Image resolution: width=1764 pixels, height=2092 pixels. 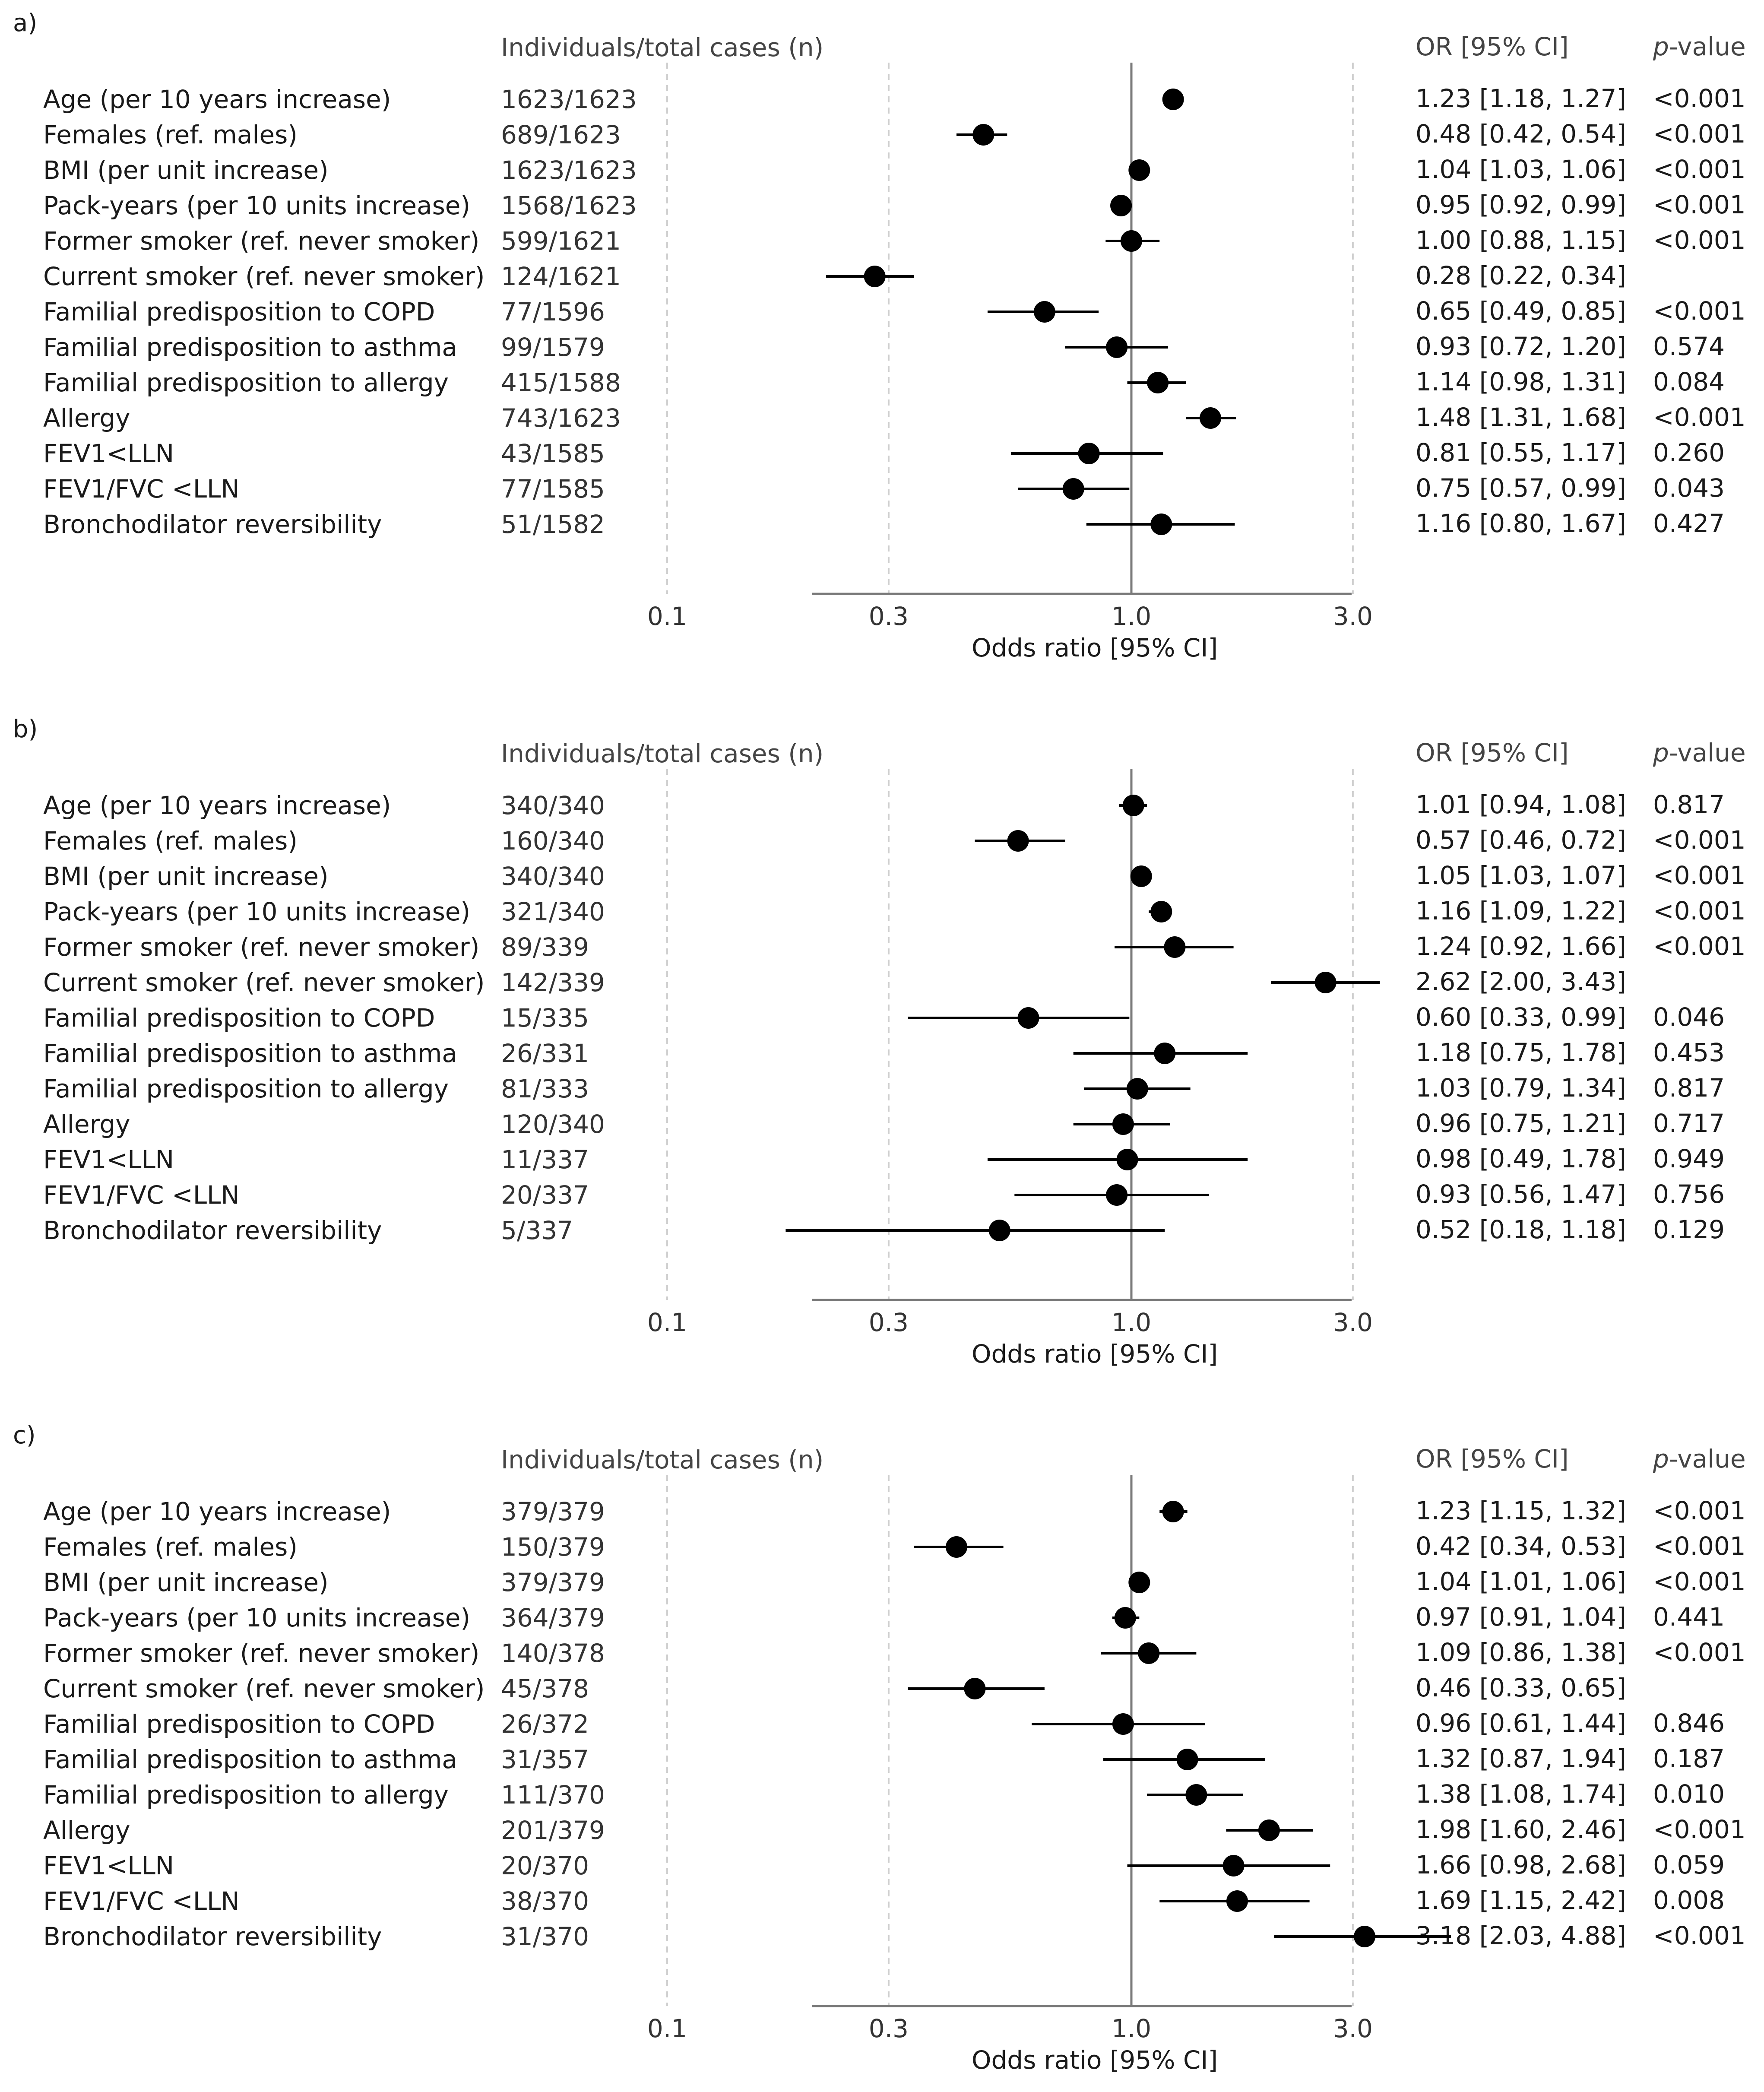 I want to click on row-or-ci: 0.60 [0.33, 0.99], so click(x=1521, y=1017).